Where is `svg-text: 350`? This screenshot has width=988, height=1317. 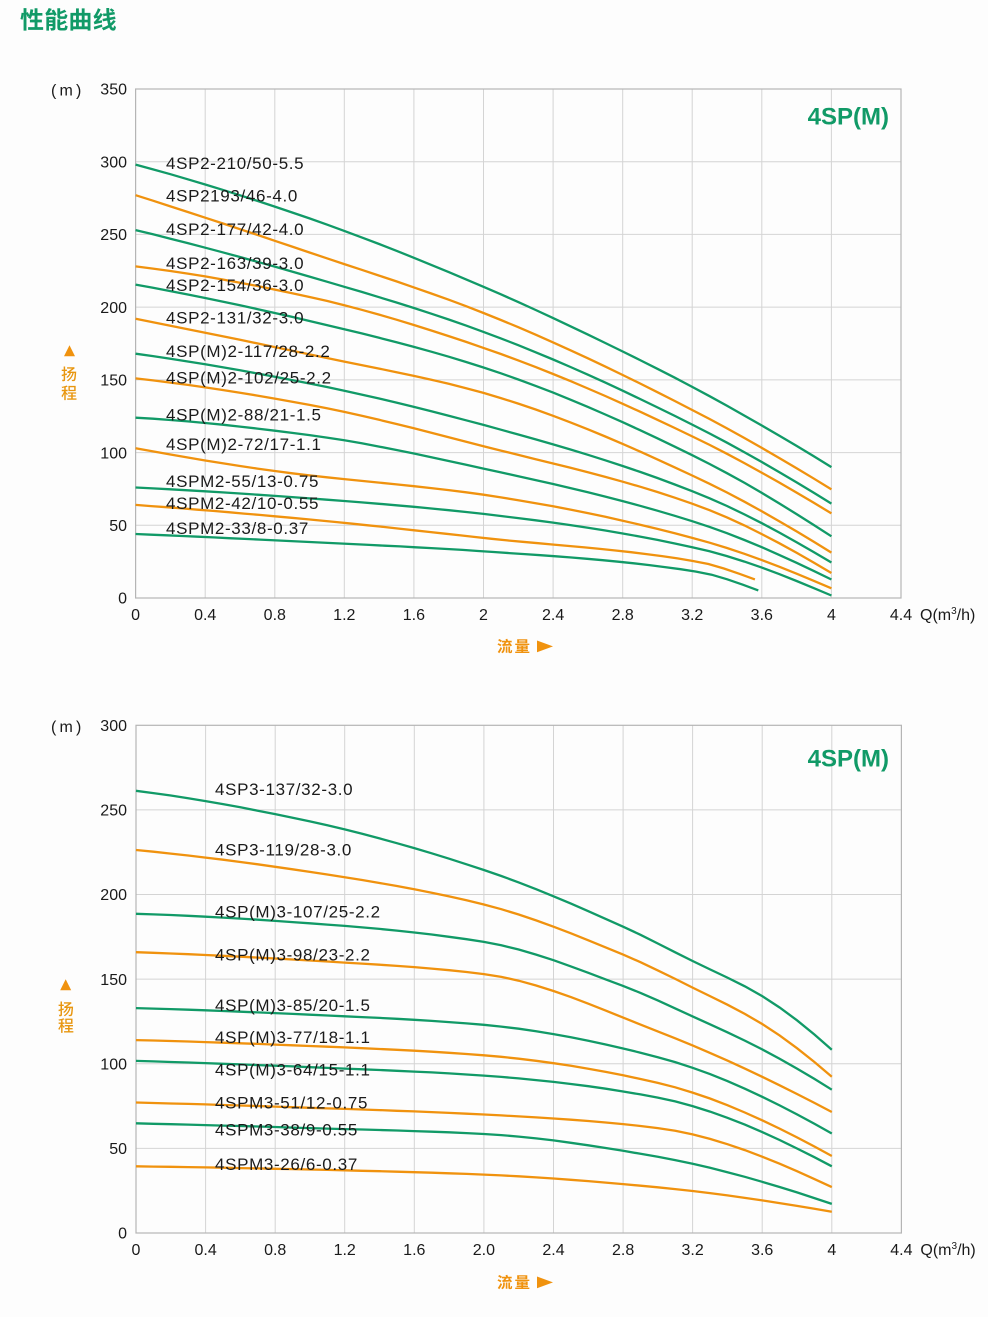 svg-text: 350 is located at coordinates (113, 90).